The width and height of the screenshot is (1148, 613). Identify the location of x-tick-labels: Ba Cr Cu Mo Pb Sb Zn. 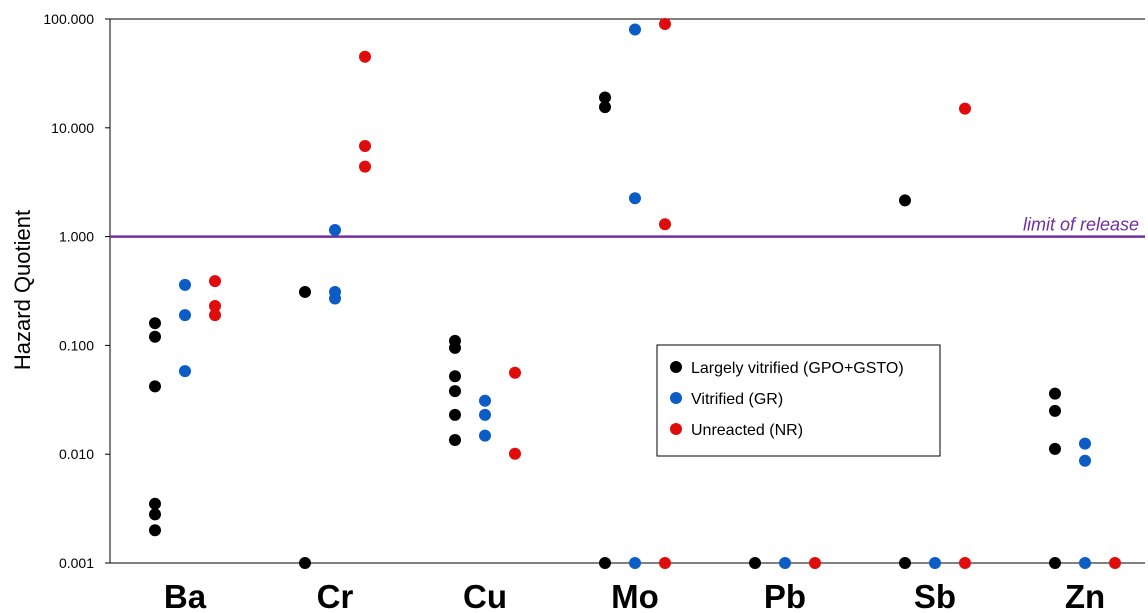
(634, 595).